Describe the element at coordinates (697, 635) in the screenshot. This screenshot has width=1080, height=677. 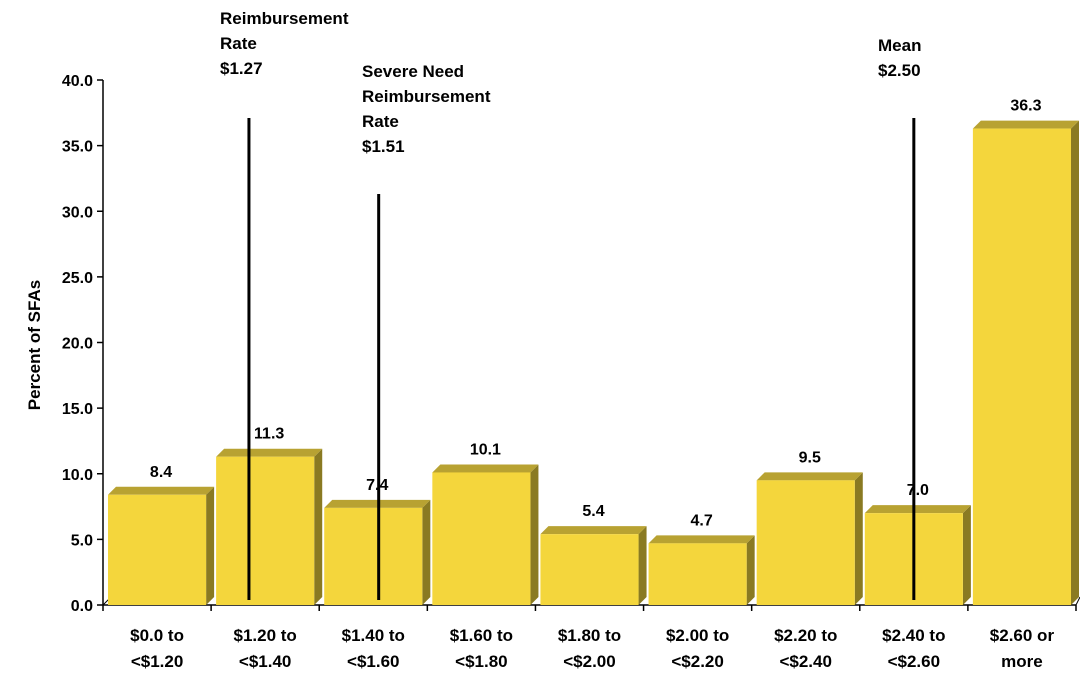
I see `x-tick-label: $2.00 to` at that location.